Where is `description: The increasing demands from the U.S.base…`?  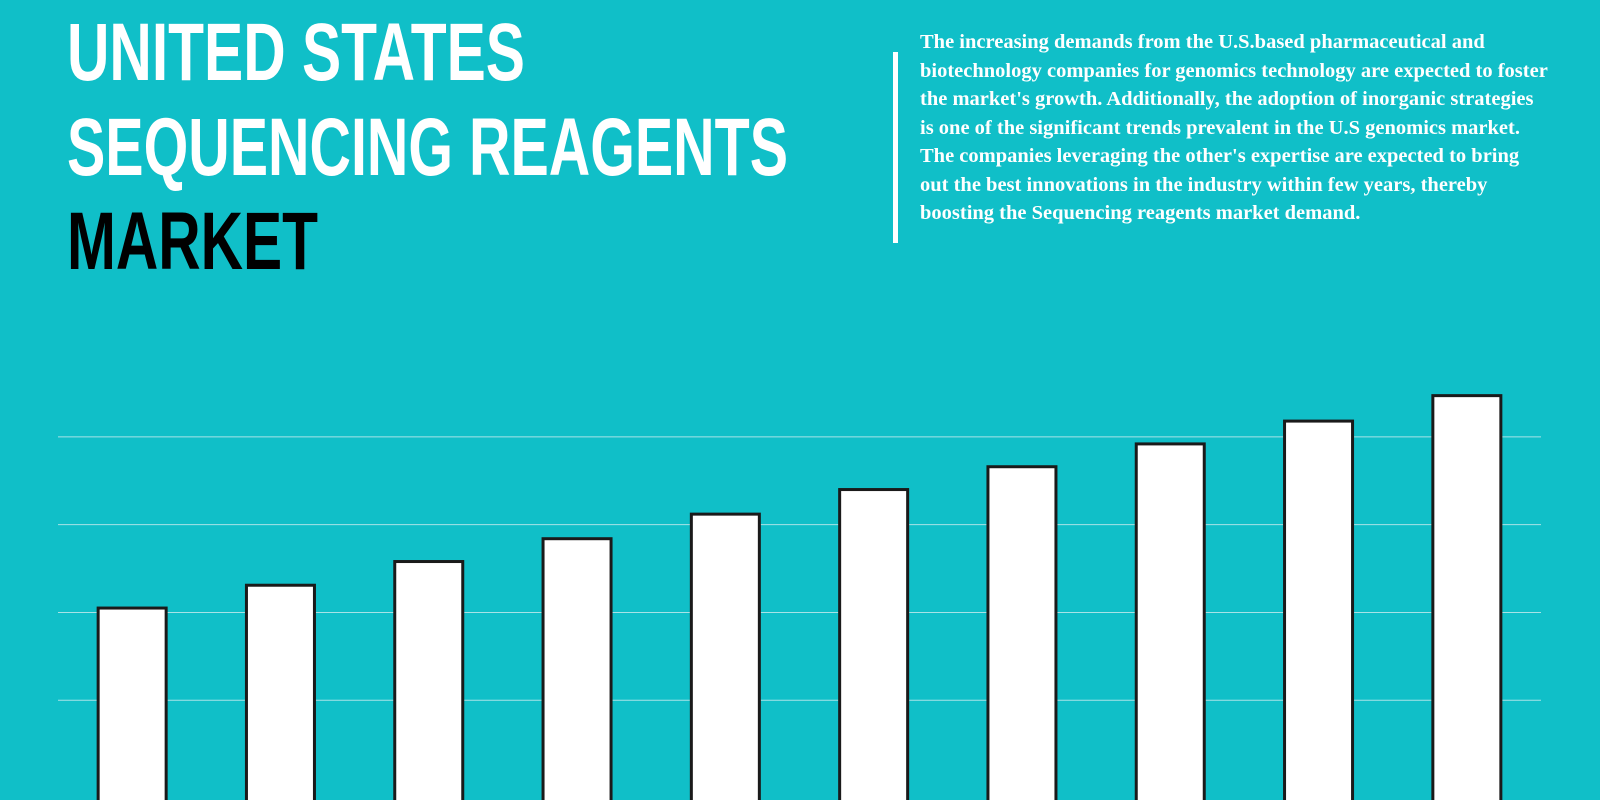
description: The increasing demands from the U.S.base… is located at coordinates (1234, 127).